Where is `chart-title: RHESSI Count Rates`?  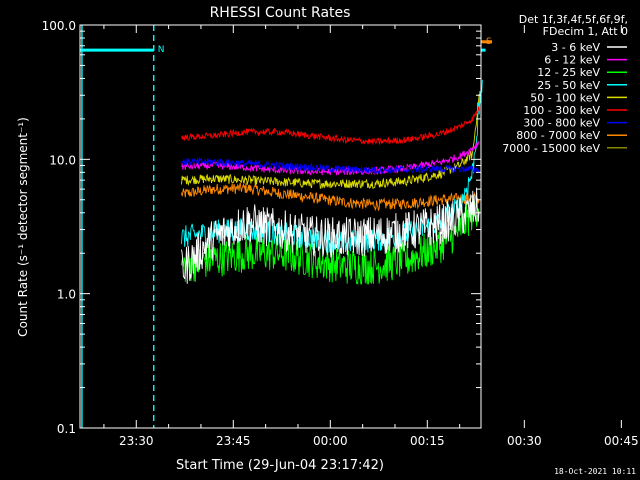
chart-title: RHESSI Count Rates is located at coordinates (280, 13).